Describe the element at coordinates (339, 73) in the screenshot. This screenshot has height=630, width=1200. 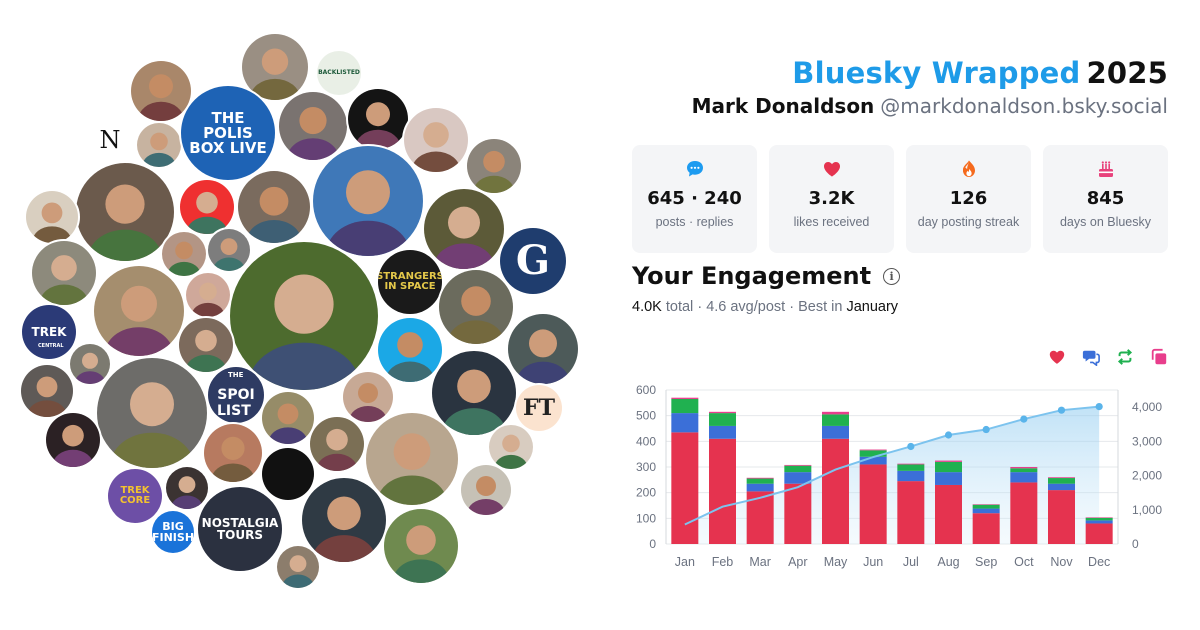
I see `avatar-logo: BACKLISTED` at that location.